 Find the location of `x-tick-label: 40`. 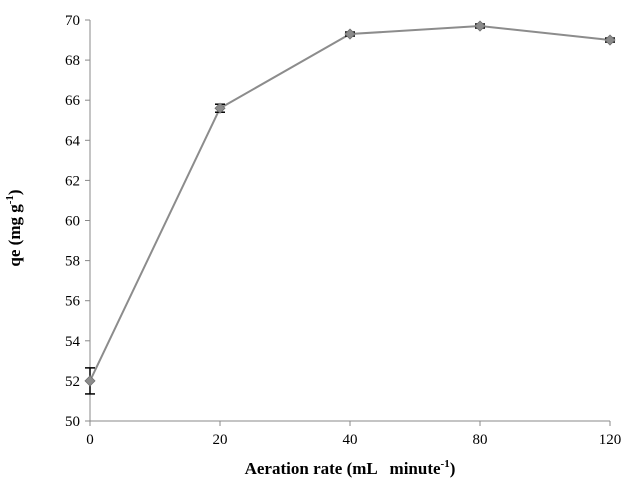

x-tick-label: 40 is located at coordinates (350, 440).